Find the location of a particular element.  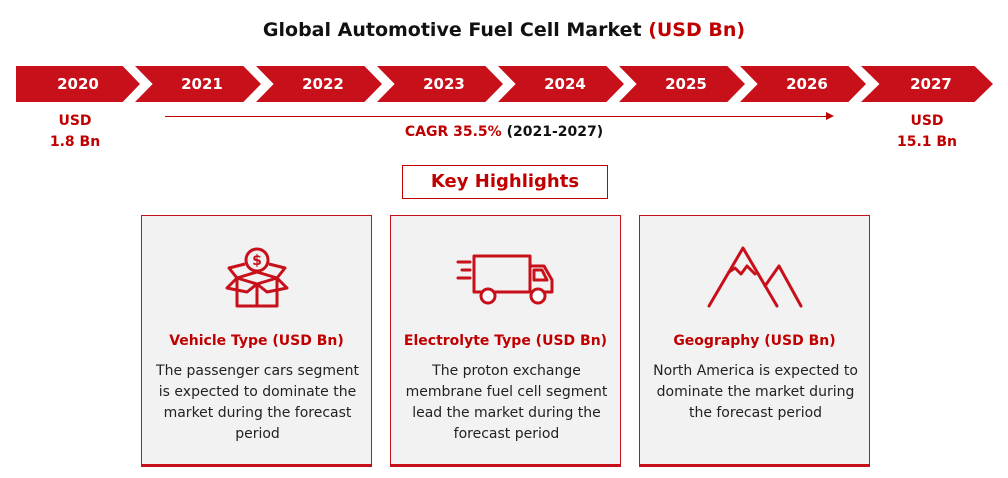

money-box-icon: $ is located at coordinates (256, 276).